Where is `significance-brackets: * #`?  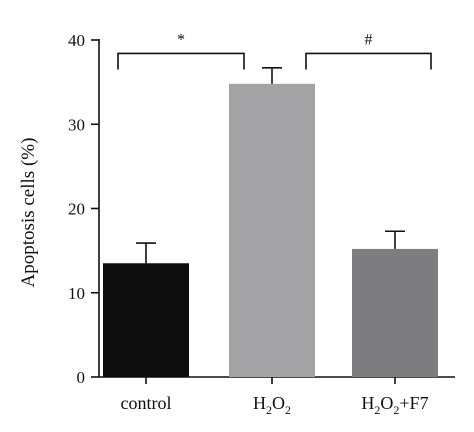
significance-brackets: * # is located at coordinates (274, 50).